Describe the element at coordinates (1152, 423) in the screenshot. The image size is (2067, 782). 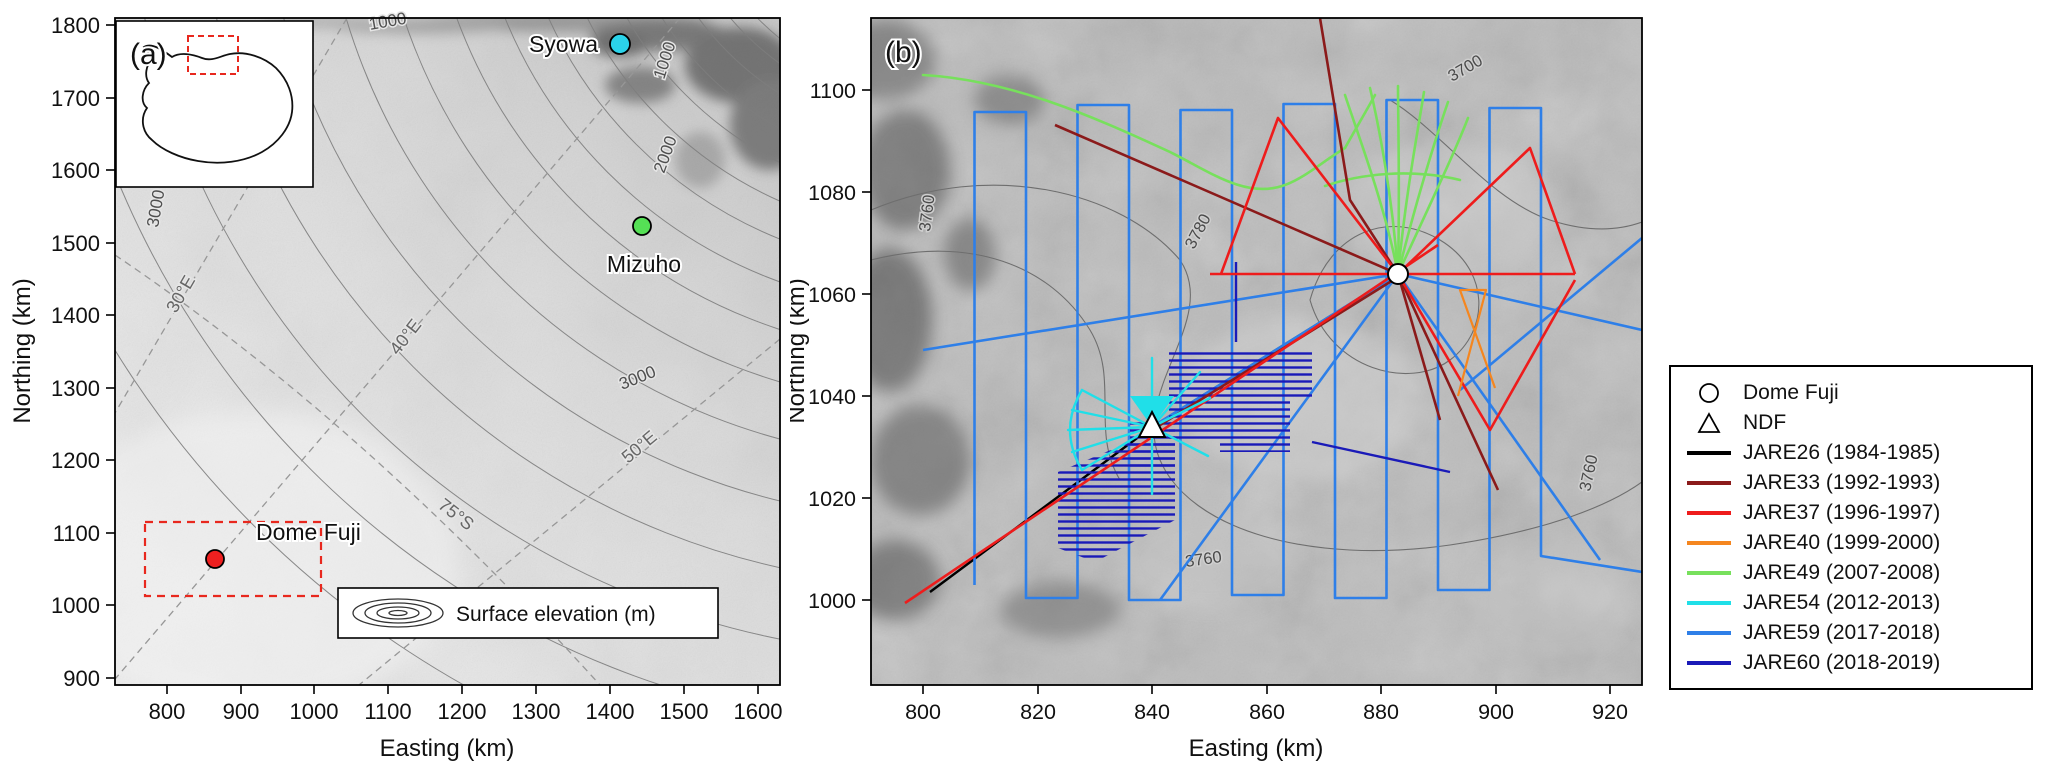
I see `ndf-marker` at that location.